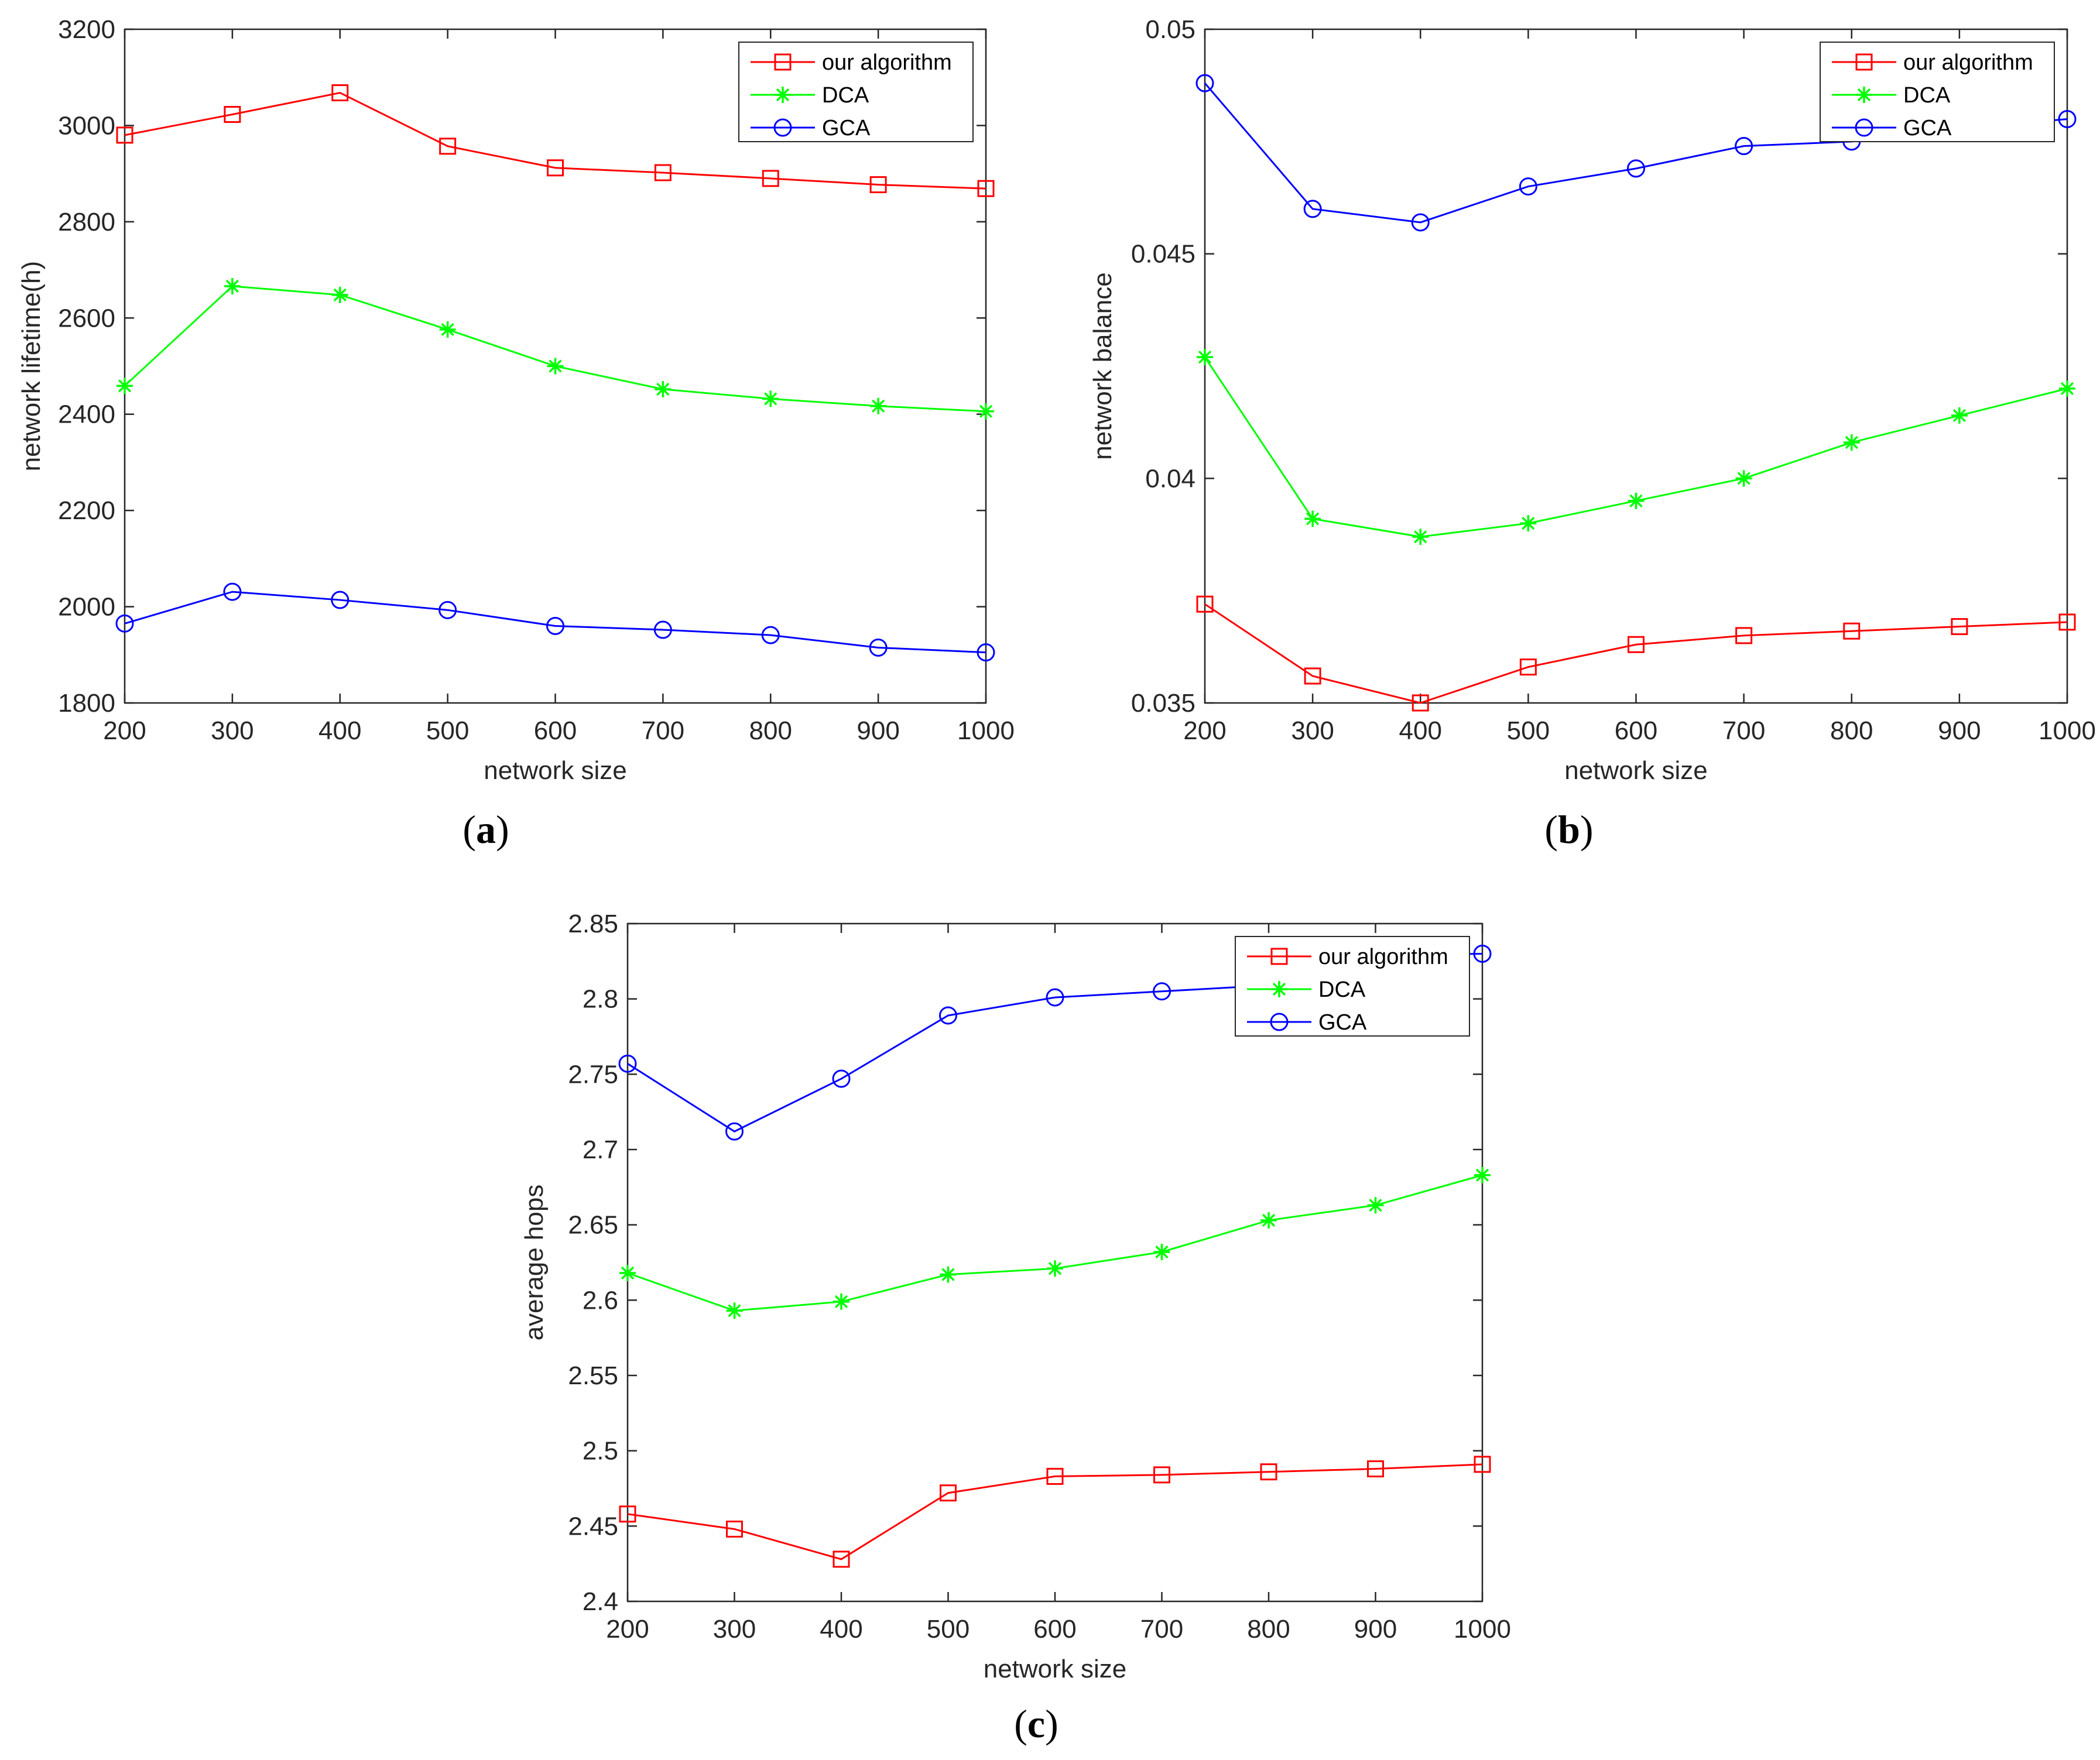 The height and width of the screenshot is (1760, 2100). I want to click on y-tick-label: 3200, so click(86, 29).